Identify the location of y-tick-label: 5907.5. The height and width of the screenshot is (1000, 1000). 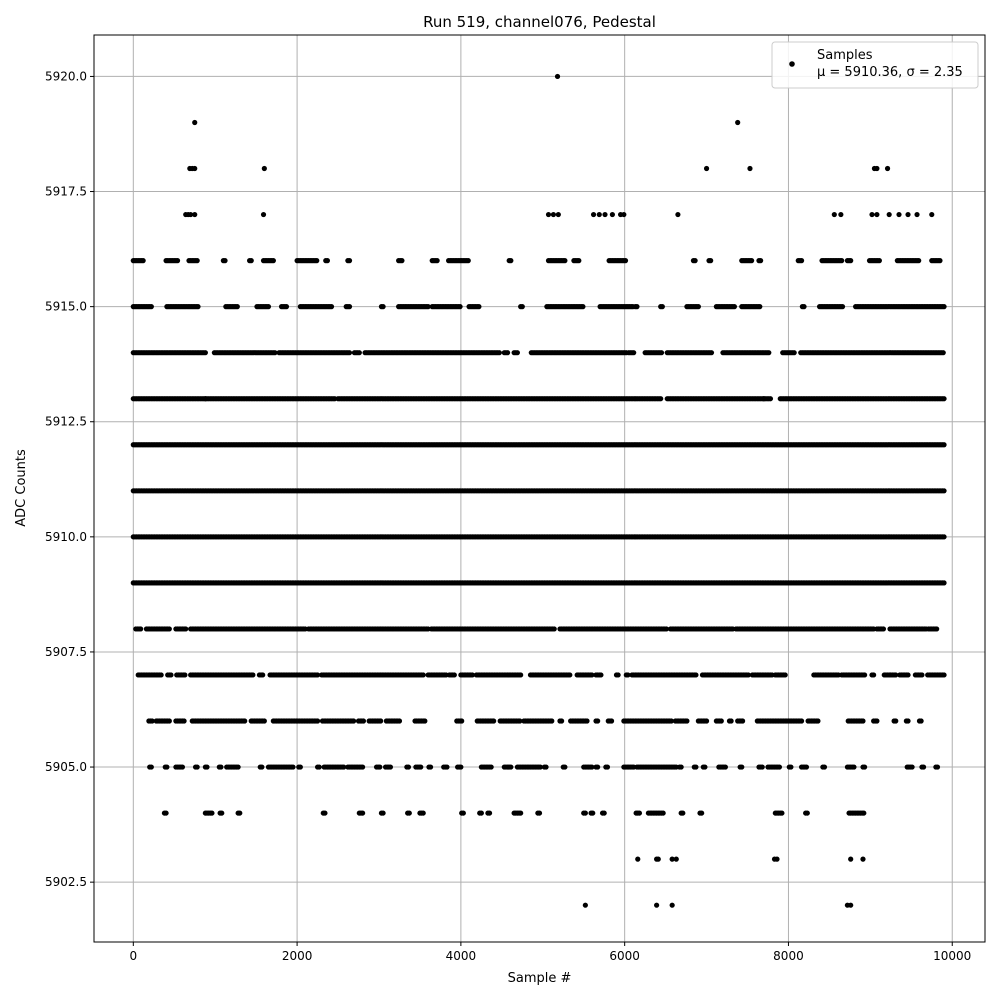
(66, 652).